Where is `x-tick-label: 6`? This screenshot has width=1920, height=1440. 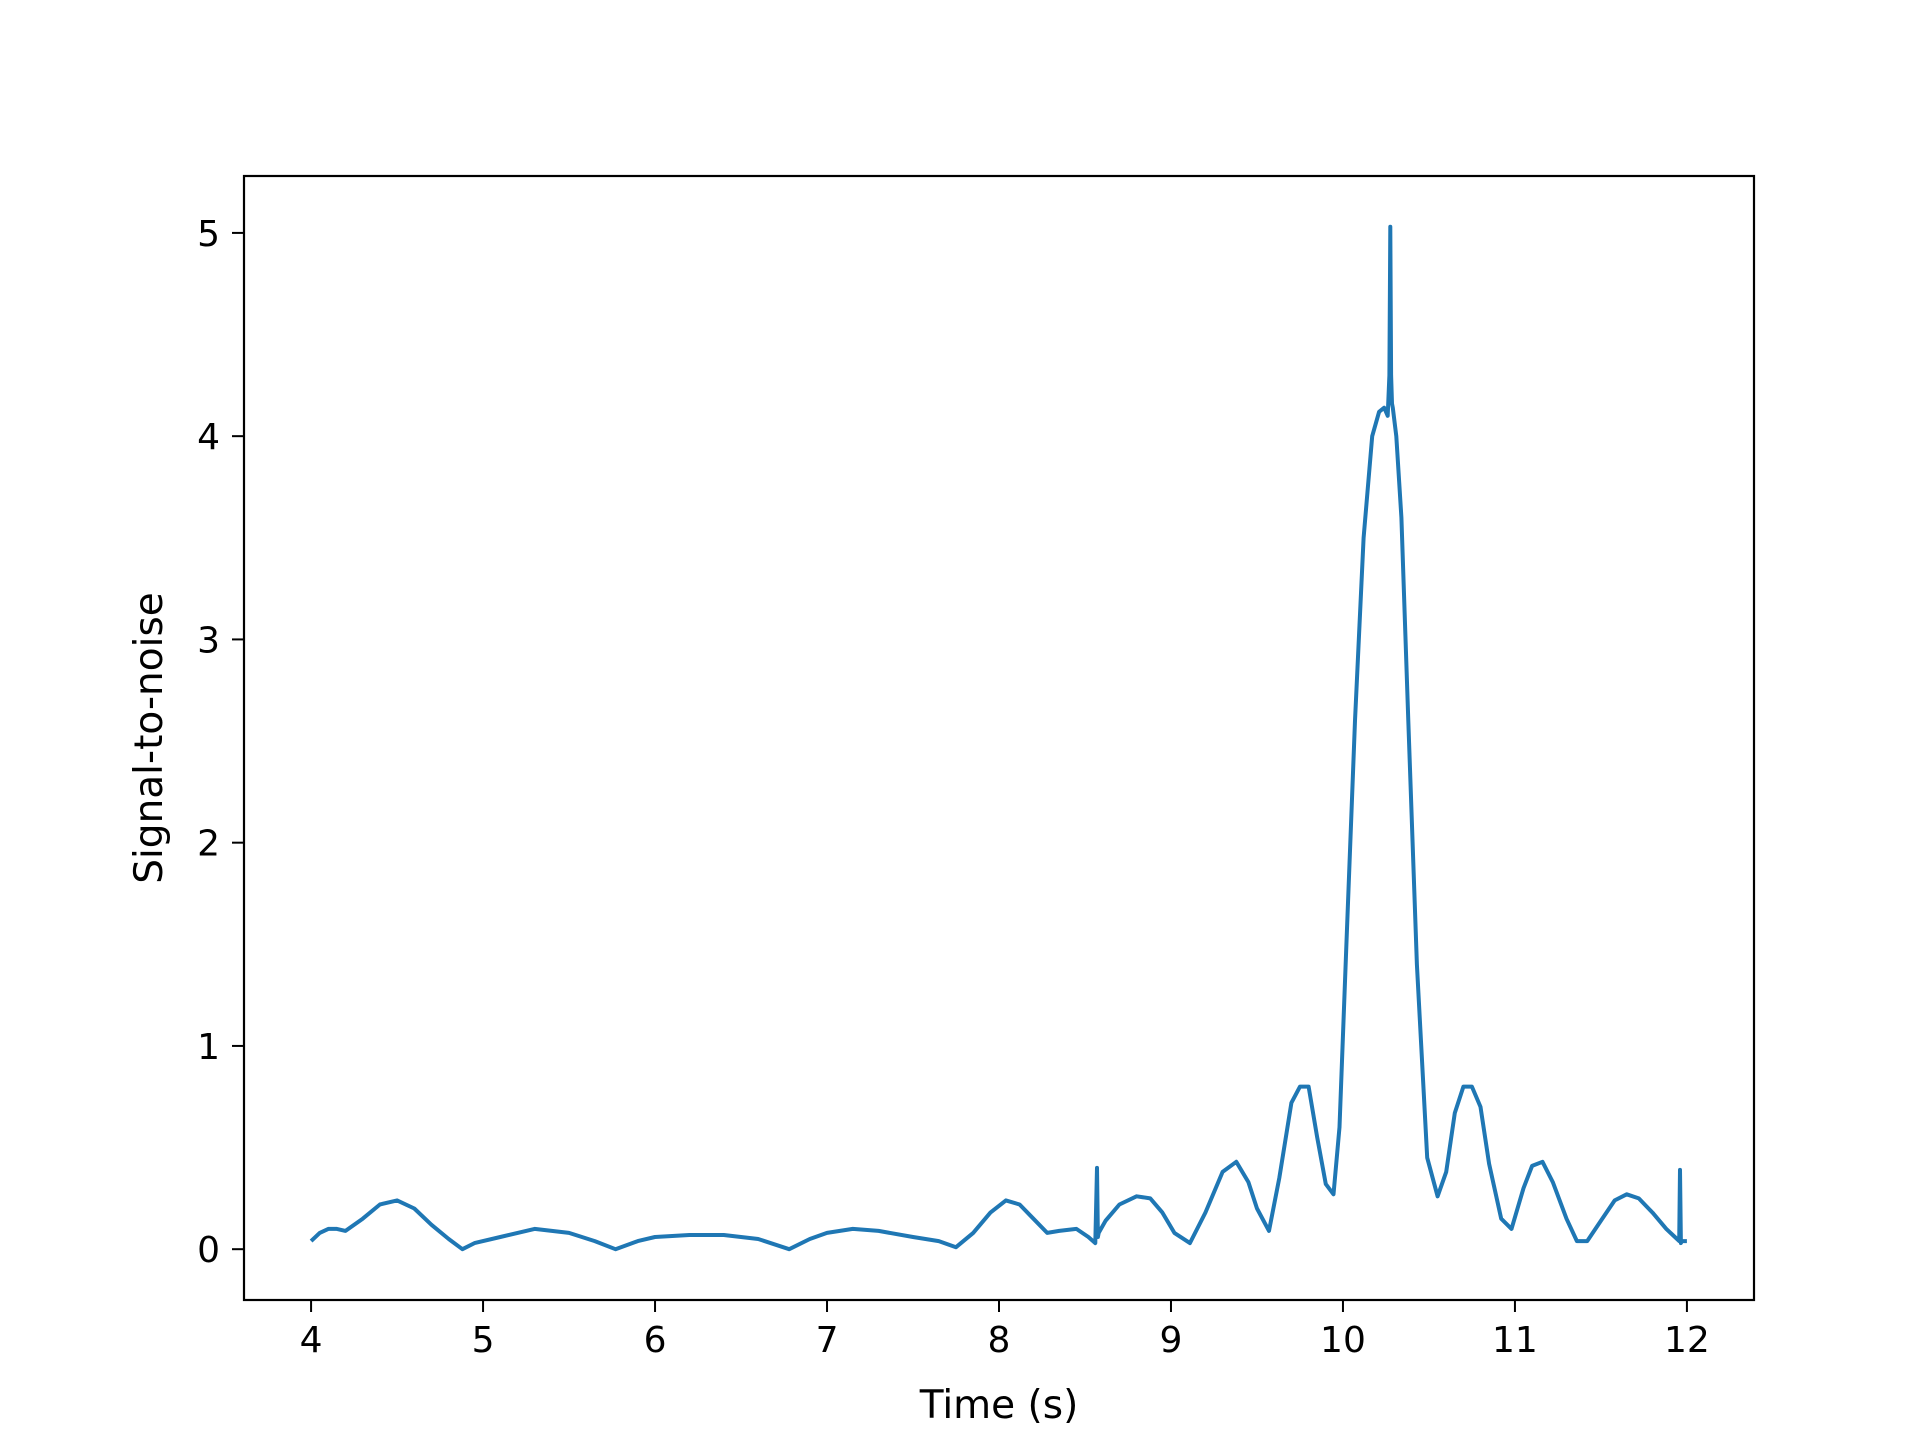 x-tick-label: 6 is located at coordinates (655, 1340).